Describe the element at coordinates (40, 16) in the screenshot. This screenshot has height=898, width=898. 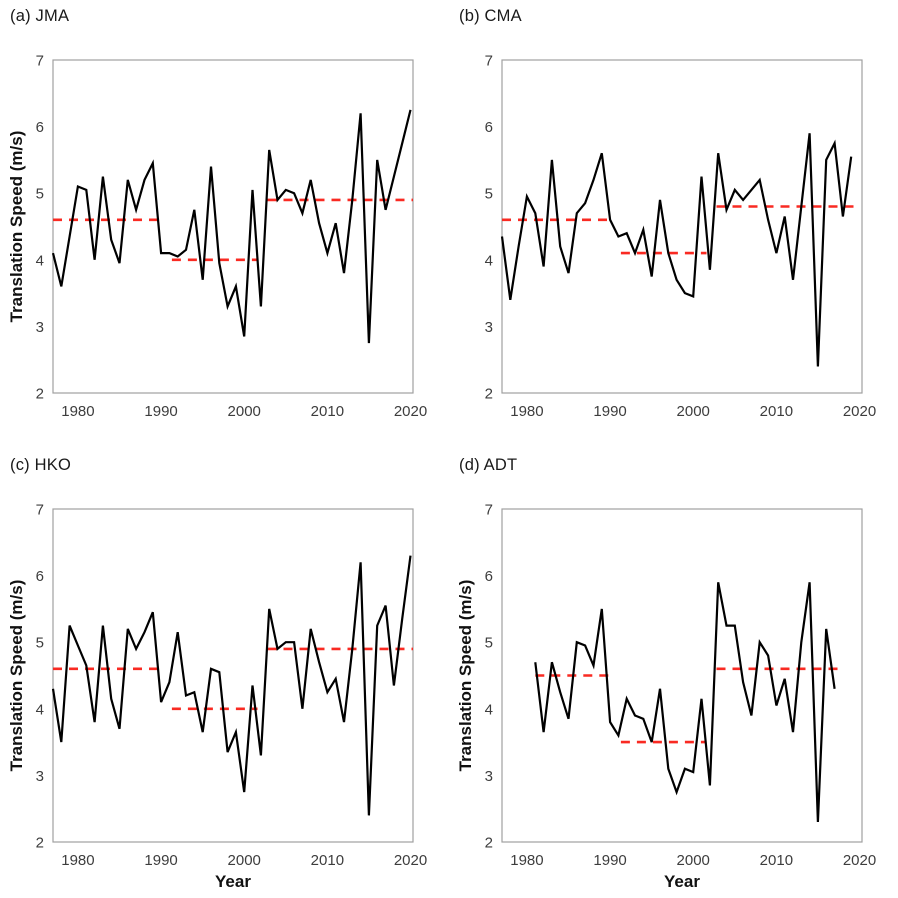
I see `panel-a-title: (a) JMA` at that location.